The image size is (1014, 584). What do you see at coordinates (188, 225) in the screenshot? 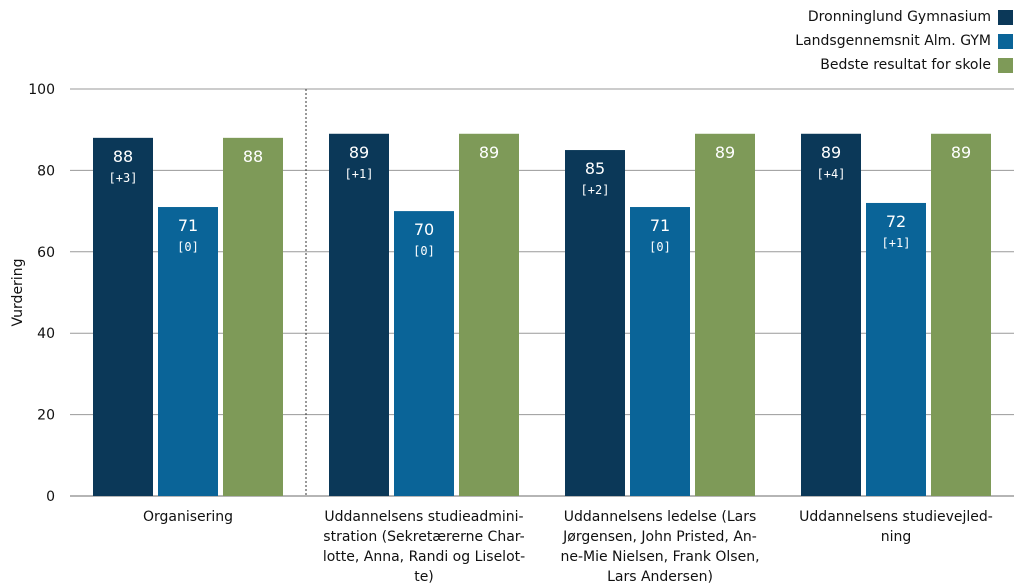
I see `bar-value-label-s1-c0: 71` at bounding box center [188, 225].